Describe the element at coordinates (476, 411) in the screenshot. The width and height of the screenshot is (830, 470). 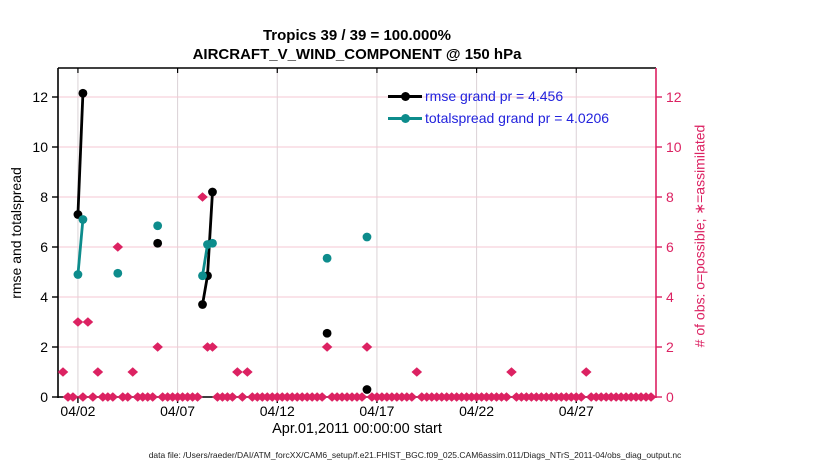
I see `x-tick-label: 04/22` at that location.